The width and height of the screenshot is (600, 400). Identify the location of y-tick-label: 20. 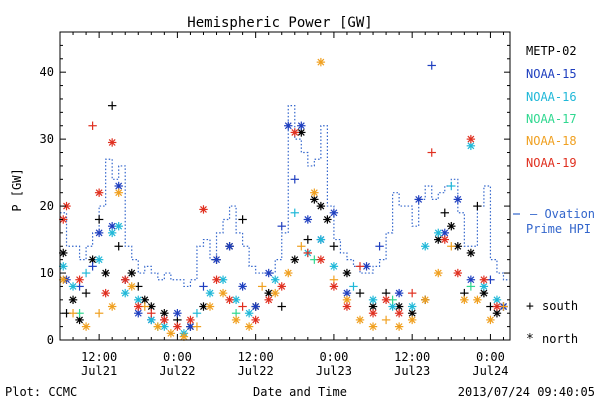
(47, 206).